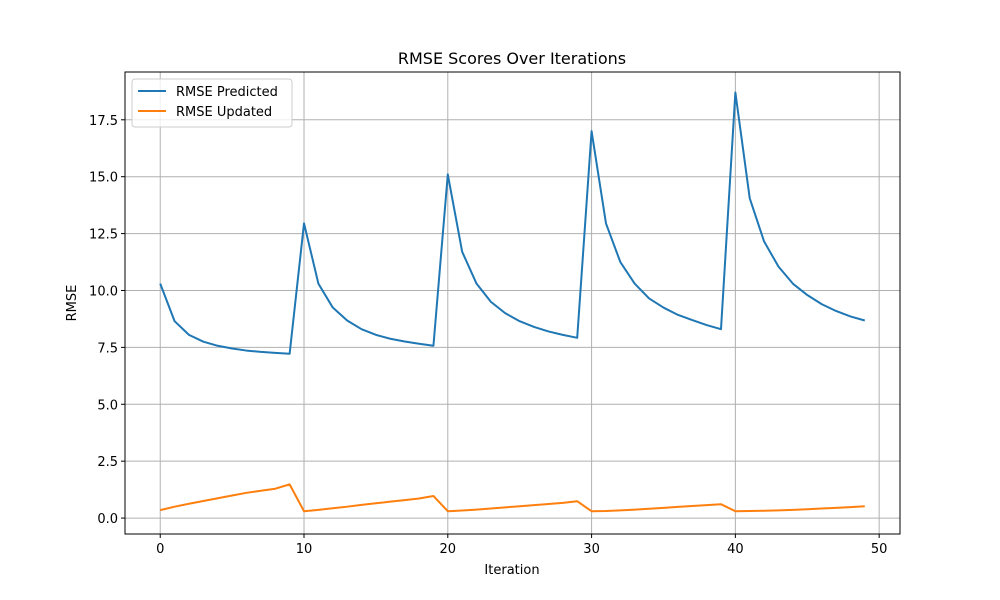  What do you see at coordinates (72, 303) in the screenshot?
I see `y-axis-title: RMSE` at bounding box center [72, 303].